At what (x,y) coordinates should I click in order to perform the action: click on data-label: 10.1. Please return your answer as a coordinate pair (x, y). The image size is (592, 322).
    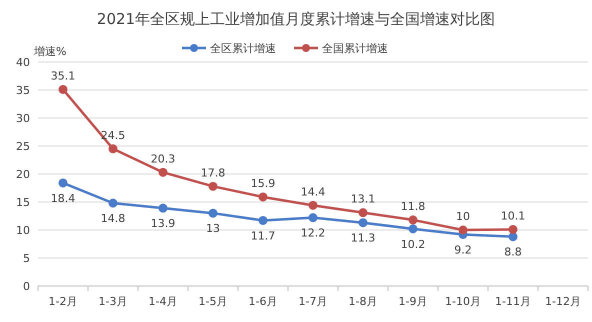
    Looking at the image, I should click on (513, 215).